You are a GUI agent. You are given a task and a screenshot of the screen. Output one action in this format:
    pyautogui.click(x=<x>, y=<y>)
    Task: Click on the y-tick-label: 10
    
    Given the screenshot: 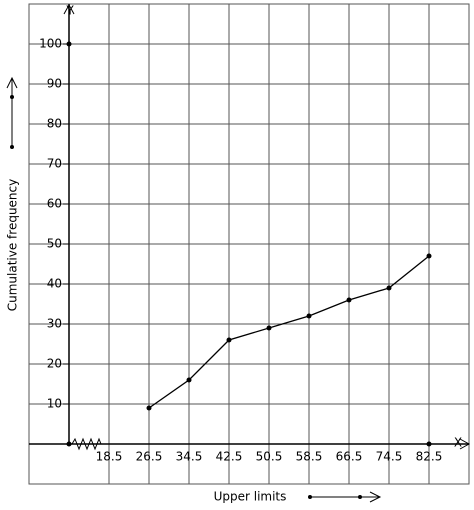 What is the action you would take?
    pyautogui.click(x=54, y=404)
    